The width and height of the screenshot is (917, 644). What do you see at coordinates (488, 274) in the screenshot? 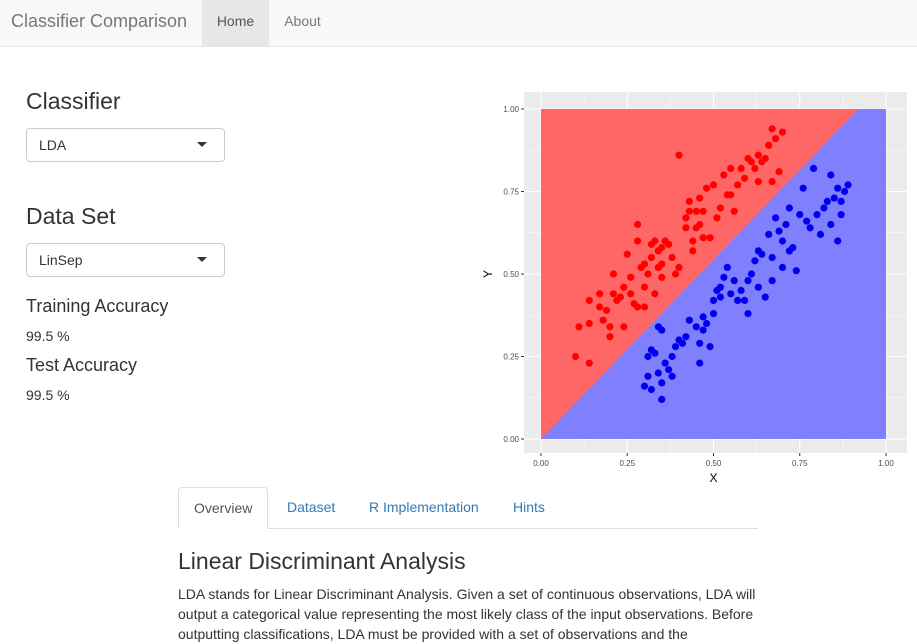
I see `y-axis-label: Y` at bounding box center [488, 274].